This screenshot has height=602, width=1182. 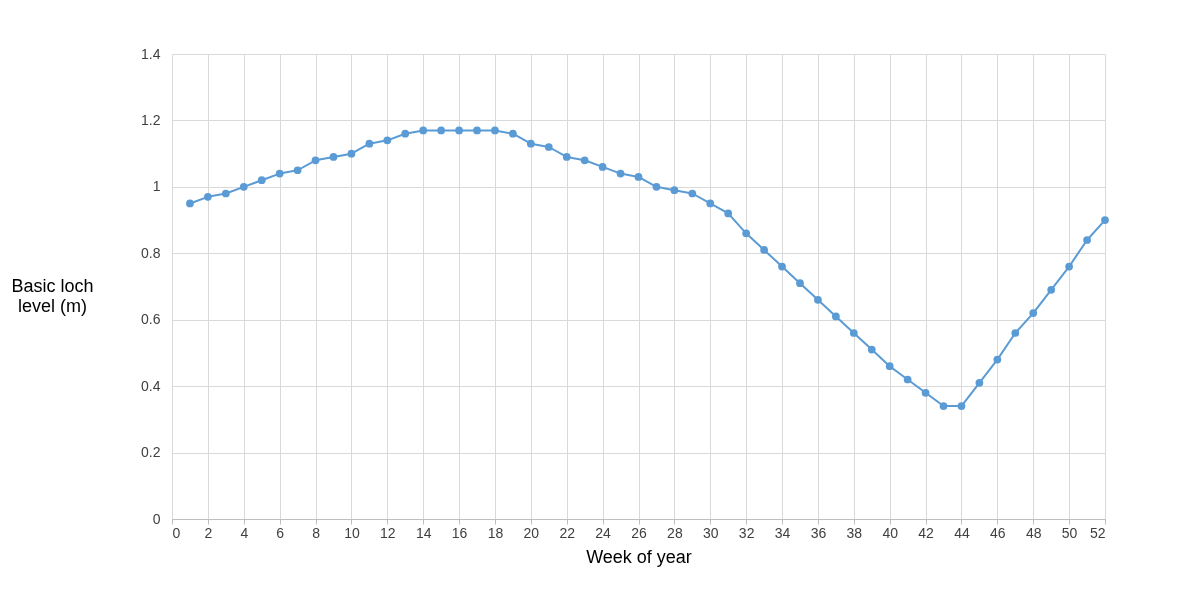 What do you see at coordinates (926, 532) in the screenshot?
I see `x-tick-label: 42` at bounding box center [926, 532].